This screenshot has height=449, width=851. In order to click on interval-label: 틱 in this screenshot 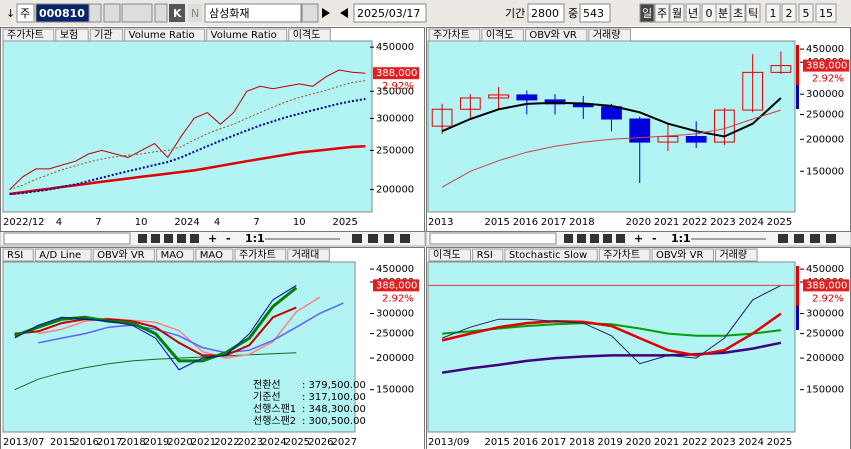, I will do `click(753, 13)`.